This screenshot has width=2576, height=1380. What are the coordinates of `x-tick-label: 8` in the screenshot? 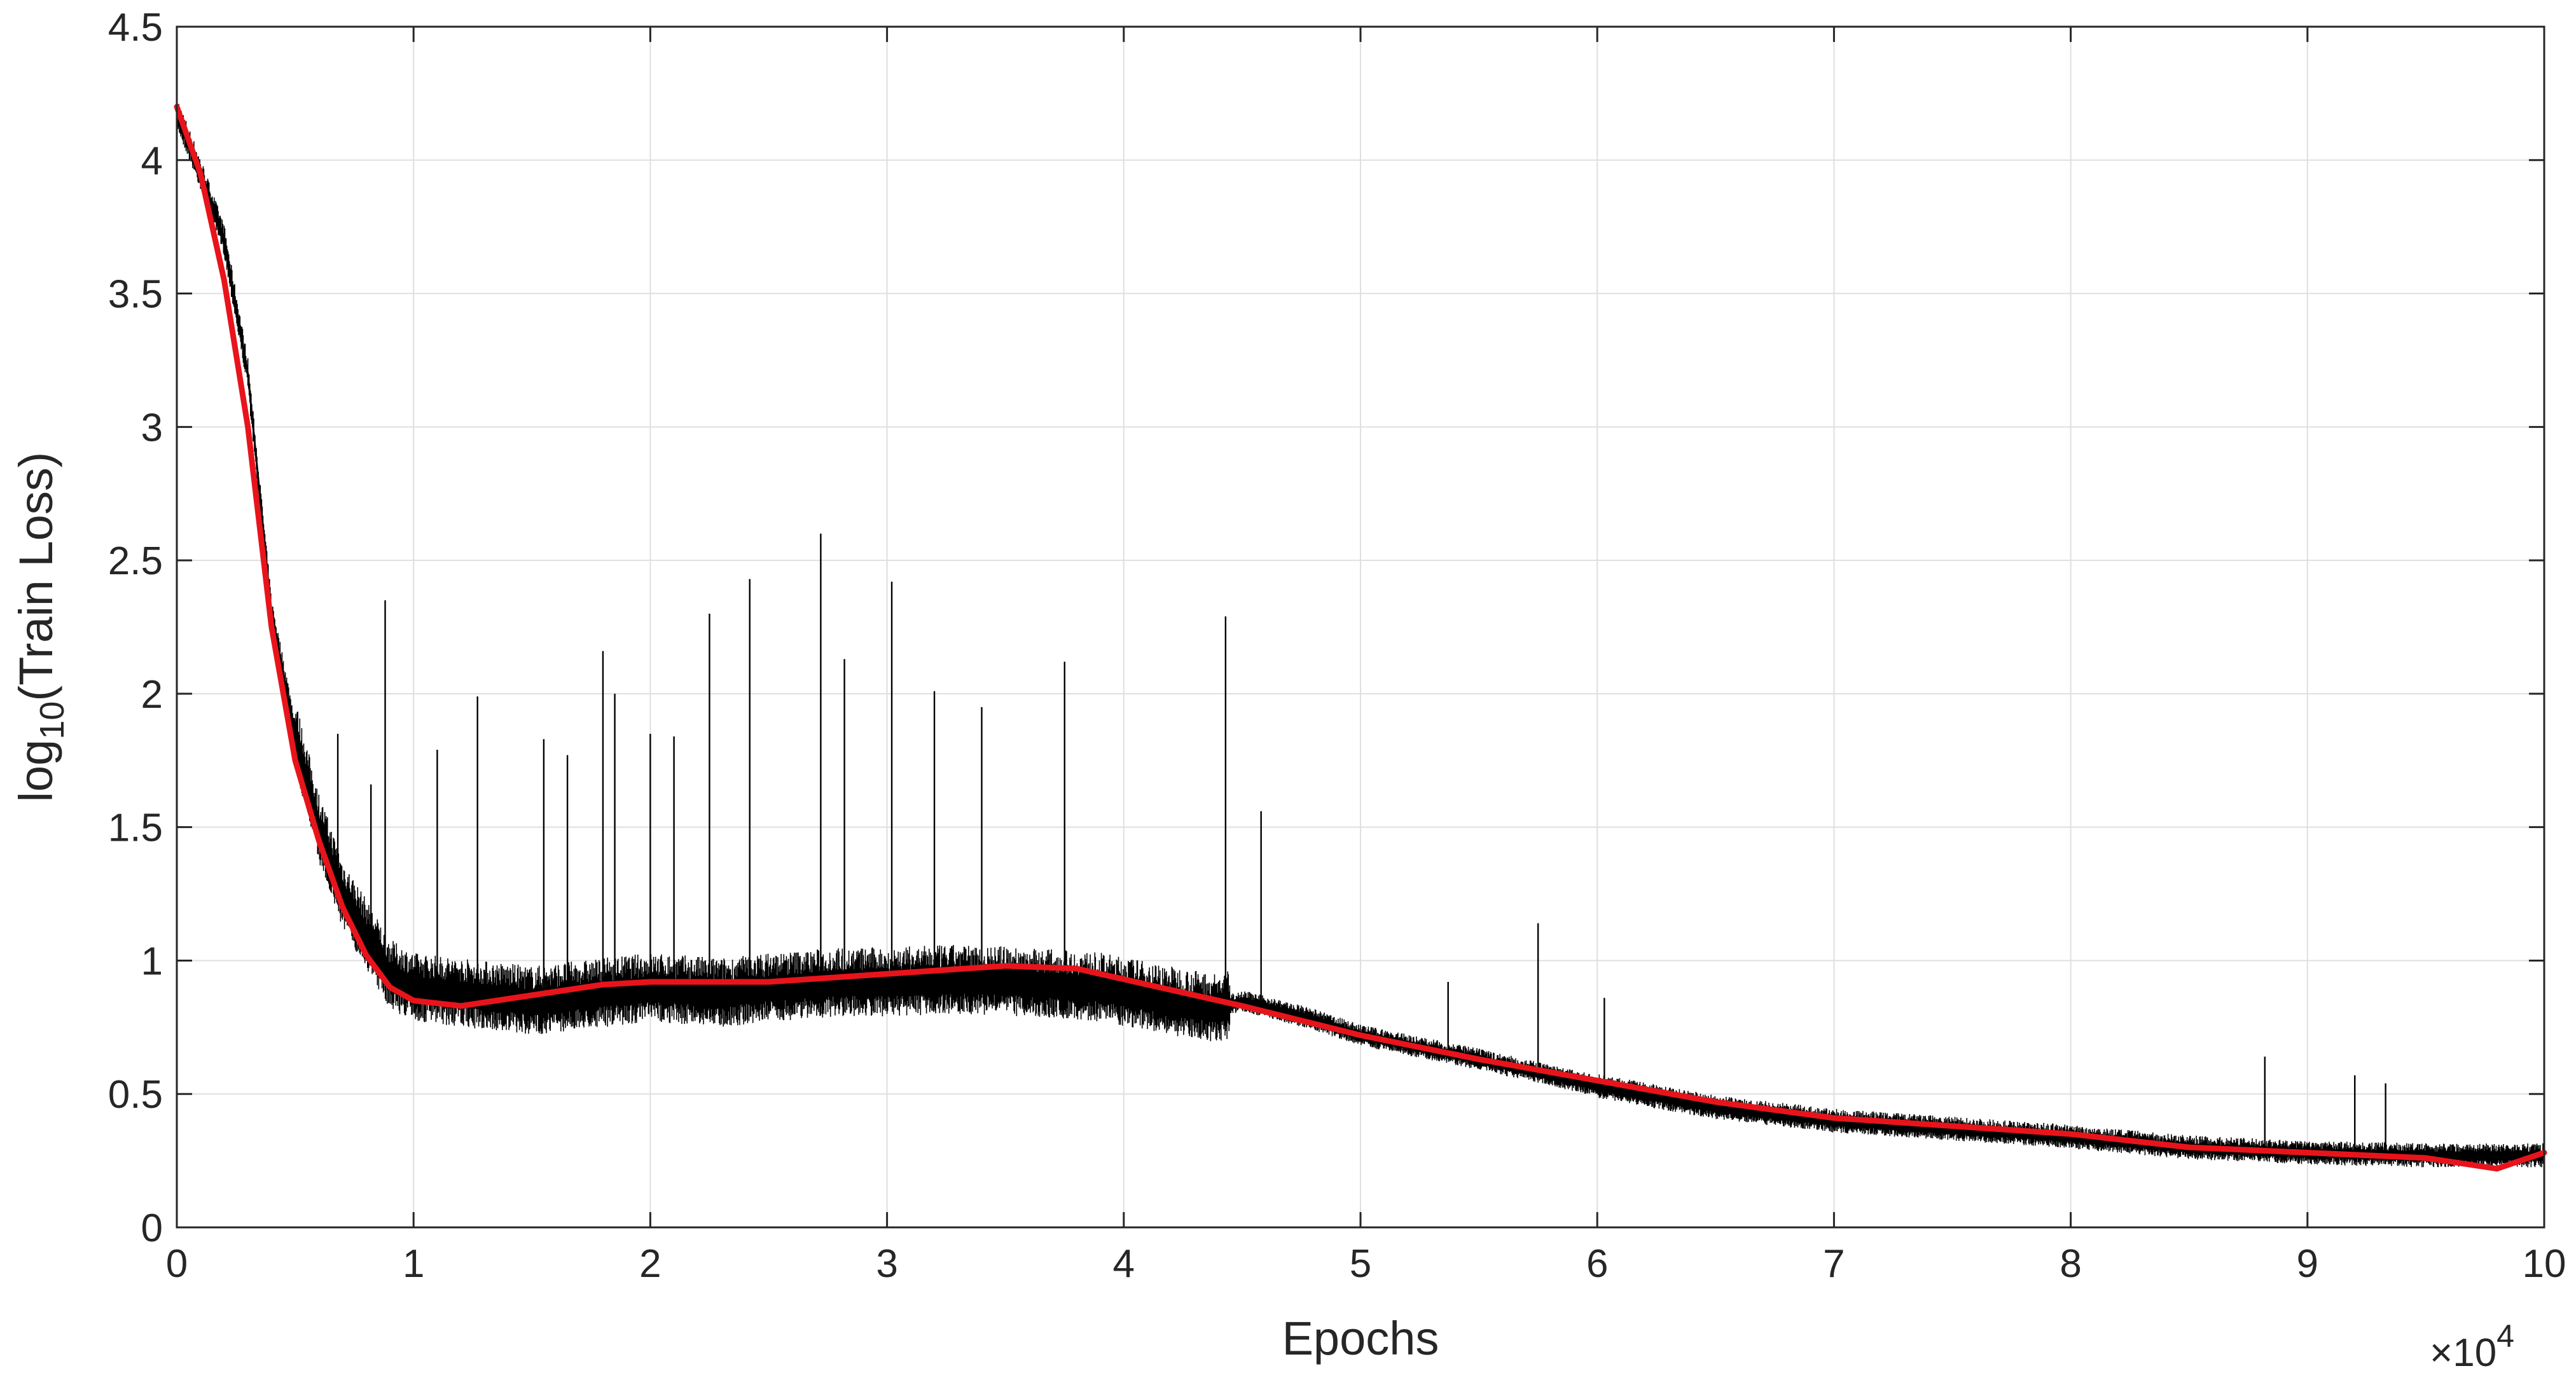 It's located at (2070, 1264).